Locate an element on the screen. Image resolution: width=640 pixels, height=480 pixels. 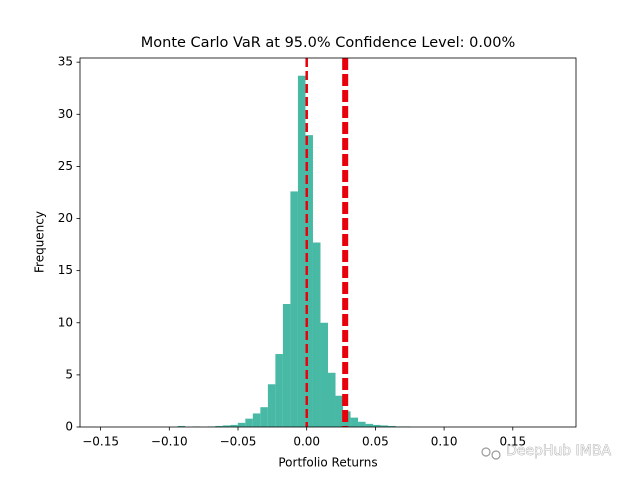
x-tick-label: 0.10 is located at coordinates (444, 442).